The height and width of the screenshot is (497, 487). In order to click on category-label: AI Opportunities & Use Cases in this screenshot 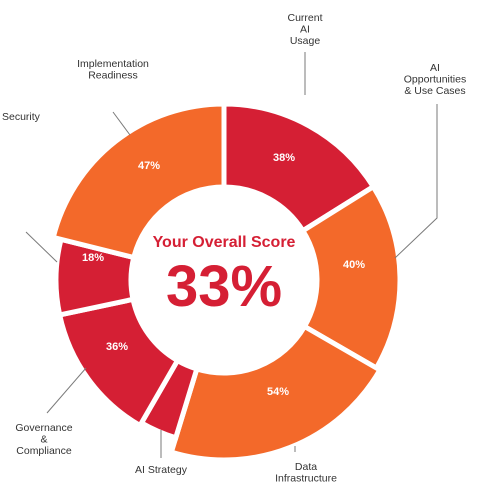, I will do `click(435, 79)`.